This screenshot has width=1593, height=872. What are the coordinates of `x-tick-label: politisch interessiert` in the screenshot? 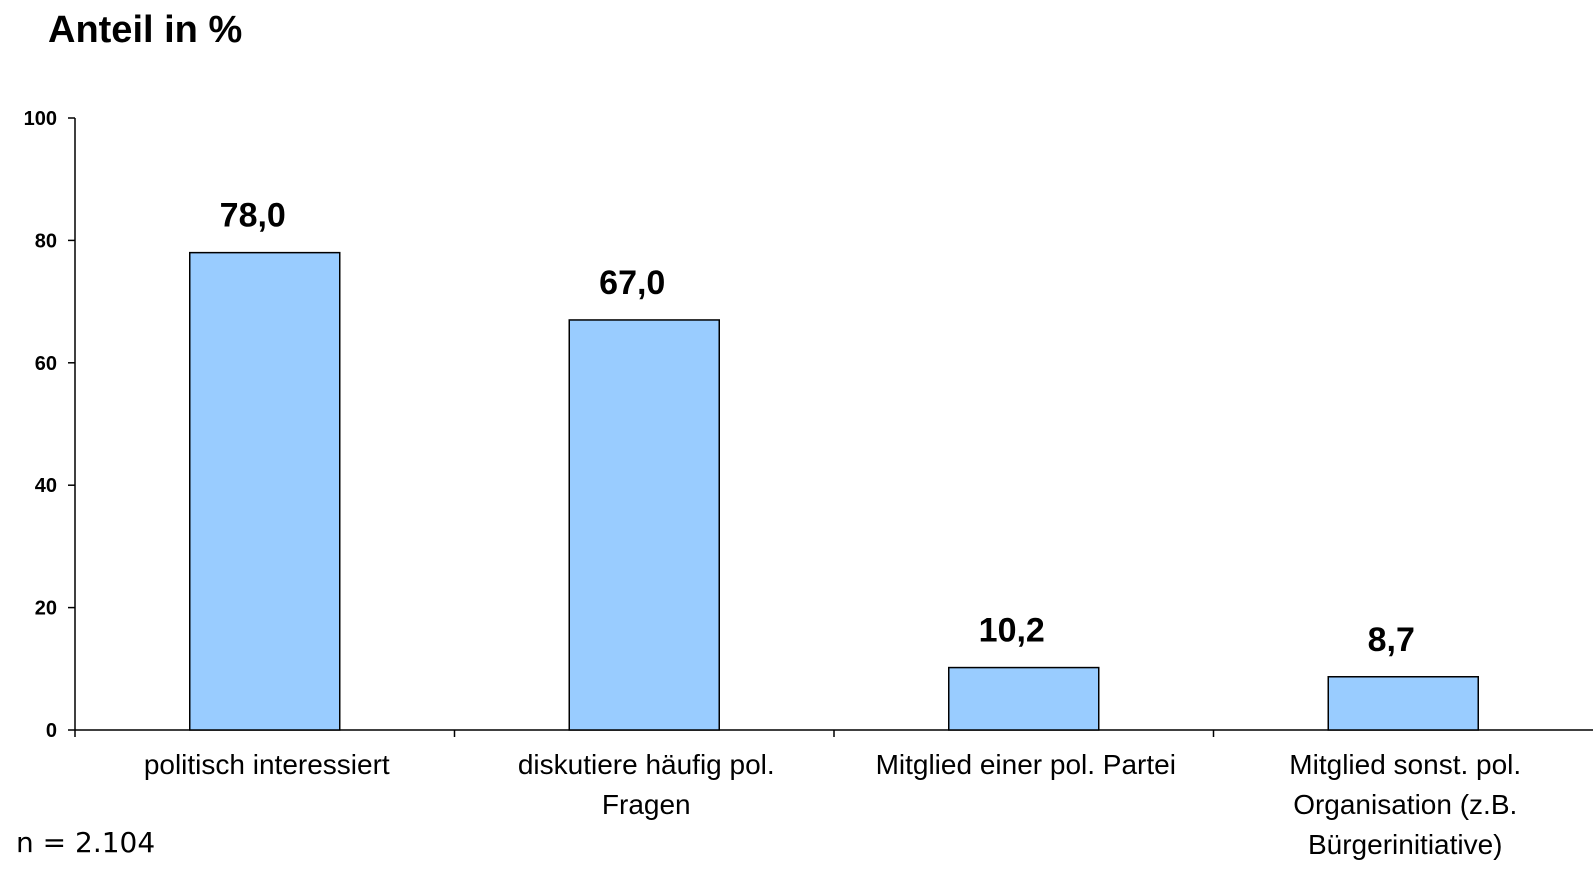 It's located at (267, 764).